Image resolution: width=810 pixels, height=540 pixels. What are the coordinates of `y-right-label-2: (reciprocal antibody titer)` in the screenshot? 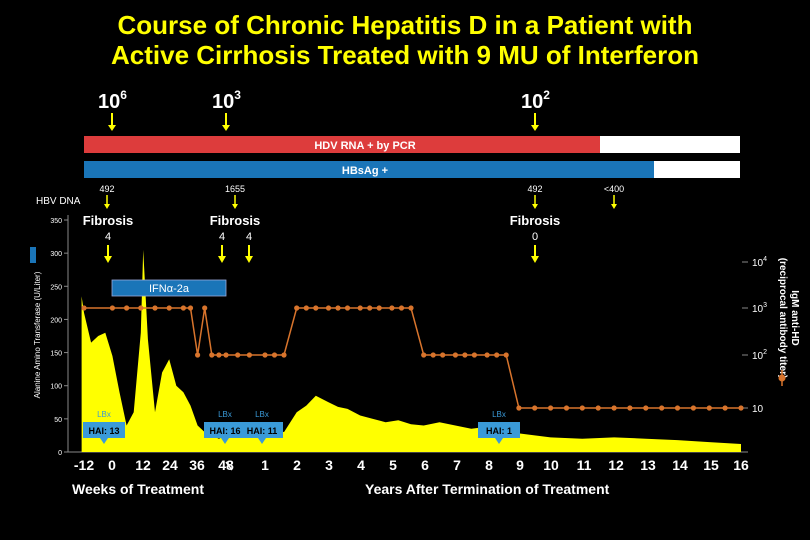 It's located at (782, 318).